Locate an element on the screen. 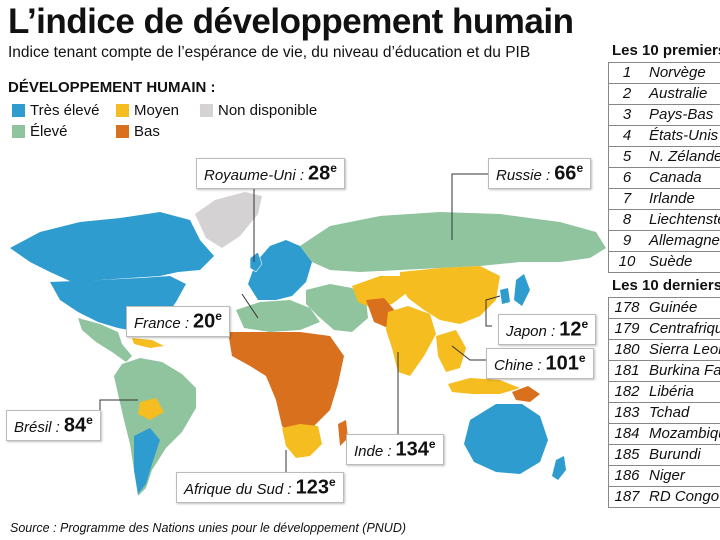 The image size is (720, 540). list-item: 7 Irlande is located at coordinates (664, 199).